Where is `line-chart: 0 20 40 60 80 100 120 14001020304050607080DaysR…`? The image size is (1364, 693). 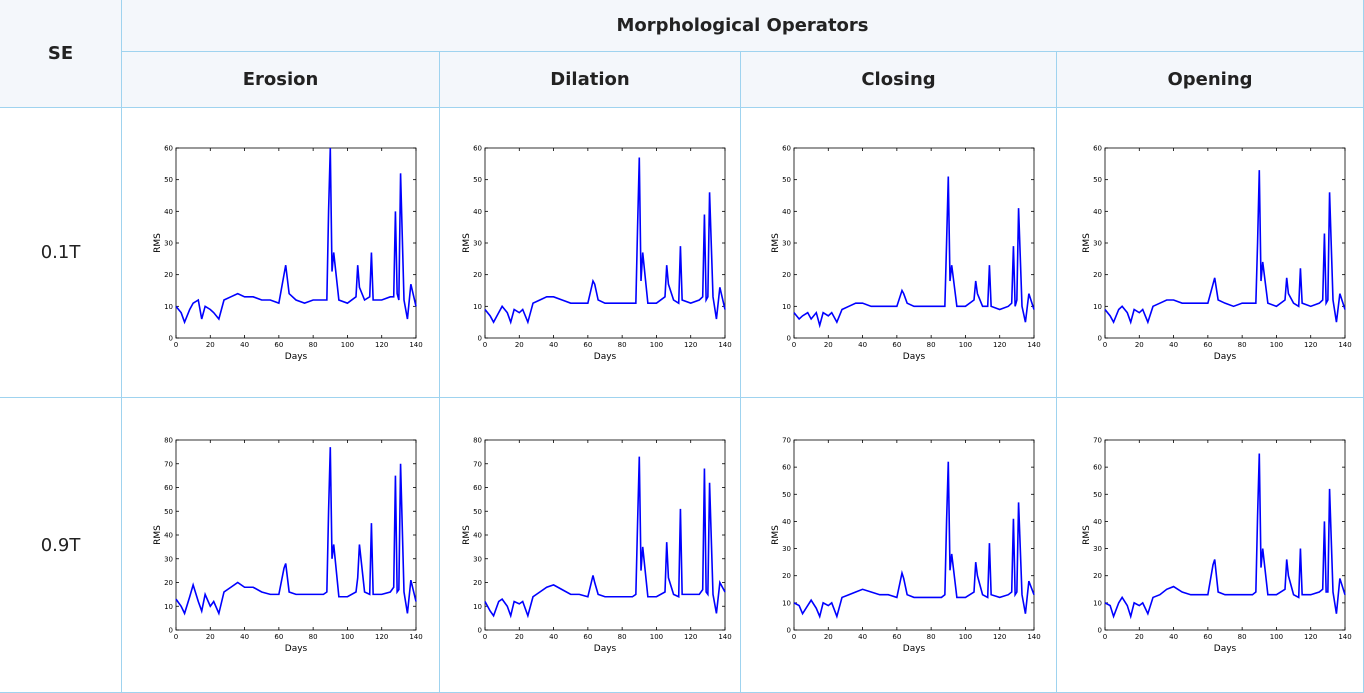
line-chart: 0 20 40 60 80 100 120 14001020304050607080DaysR… is located at coordinates (597, 546).